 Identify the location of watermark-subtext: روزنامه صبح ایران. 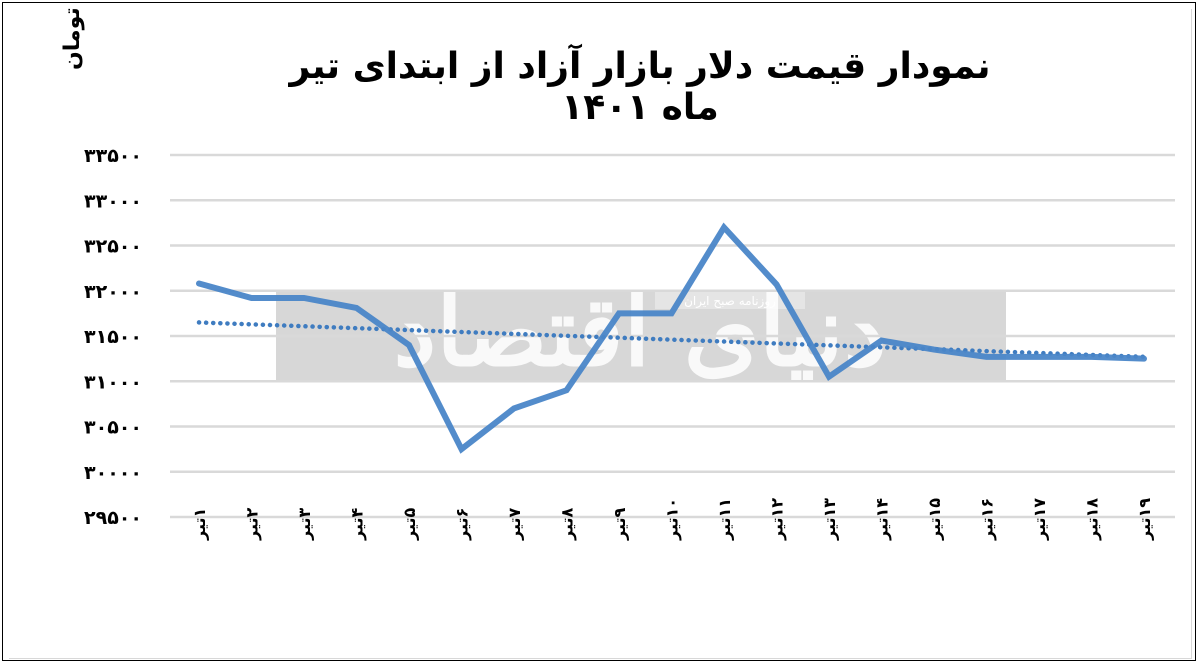
(730, 301).